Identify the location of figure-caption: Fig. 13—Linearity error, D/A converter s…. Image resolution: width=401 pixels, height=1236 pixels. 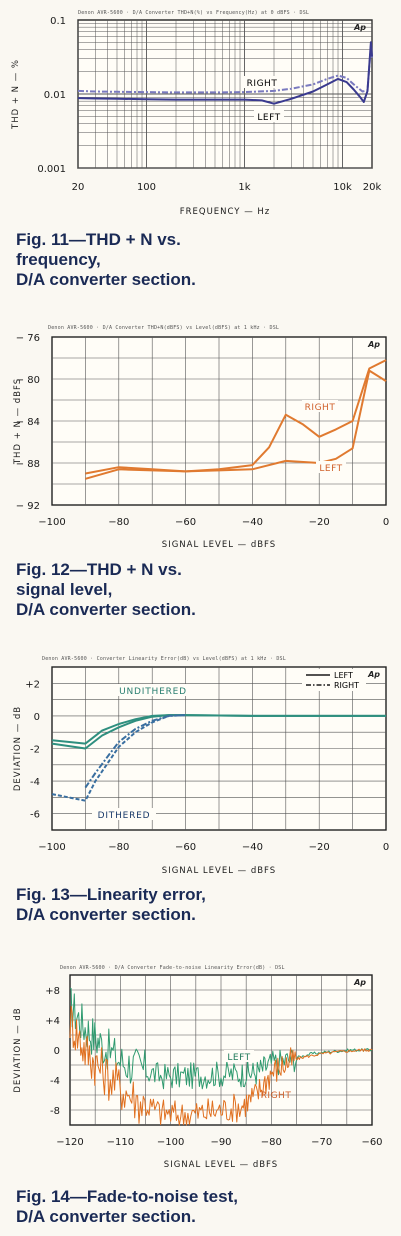
(111, 905).